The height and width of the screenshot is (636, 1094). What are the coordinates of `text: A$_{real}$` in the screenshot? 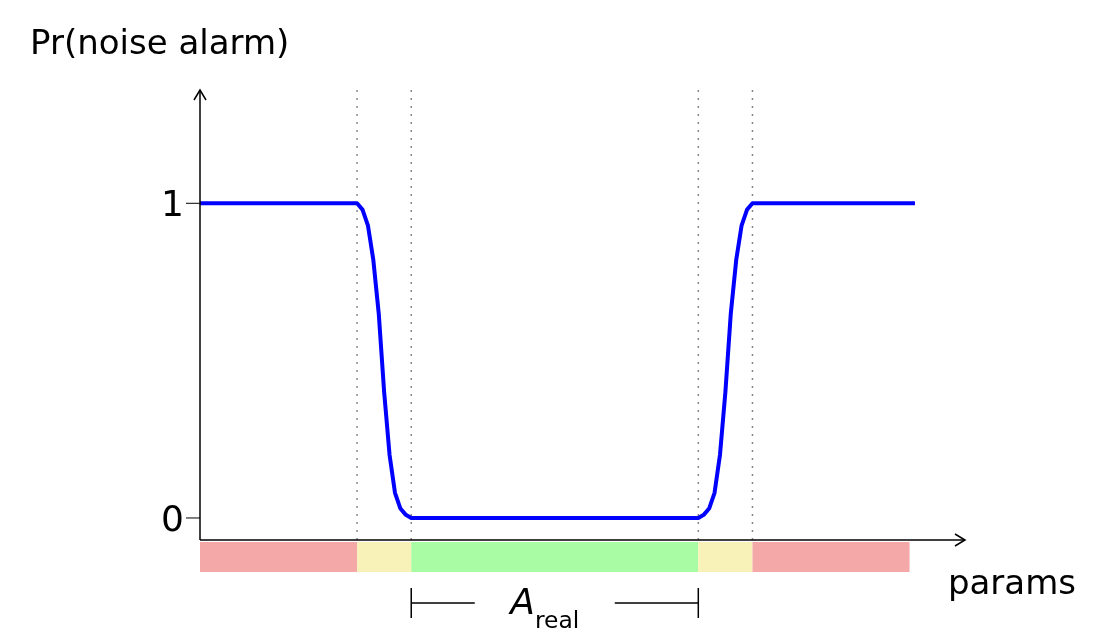 It's located at (544, 607).